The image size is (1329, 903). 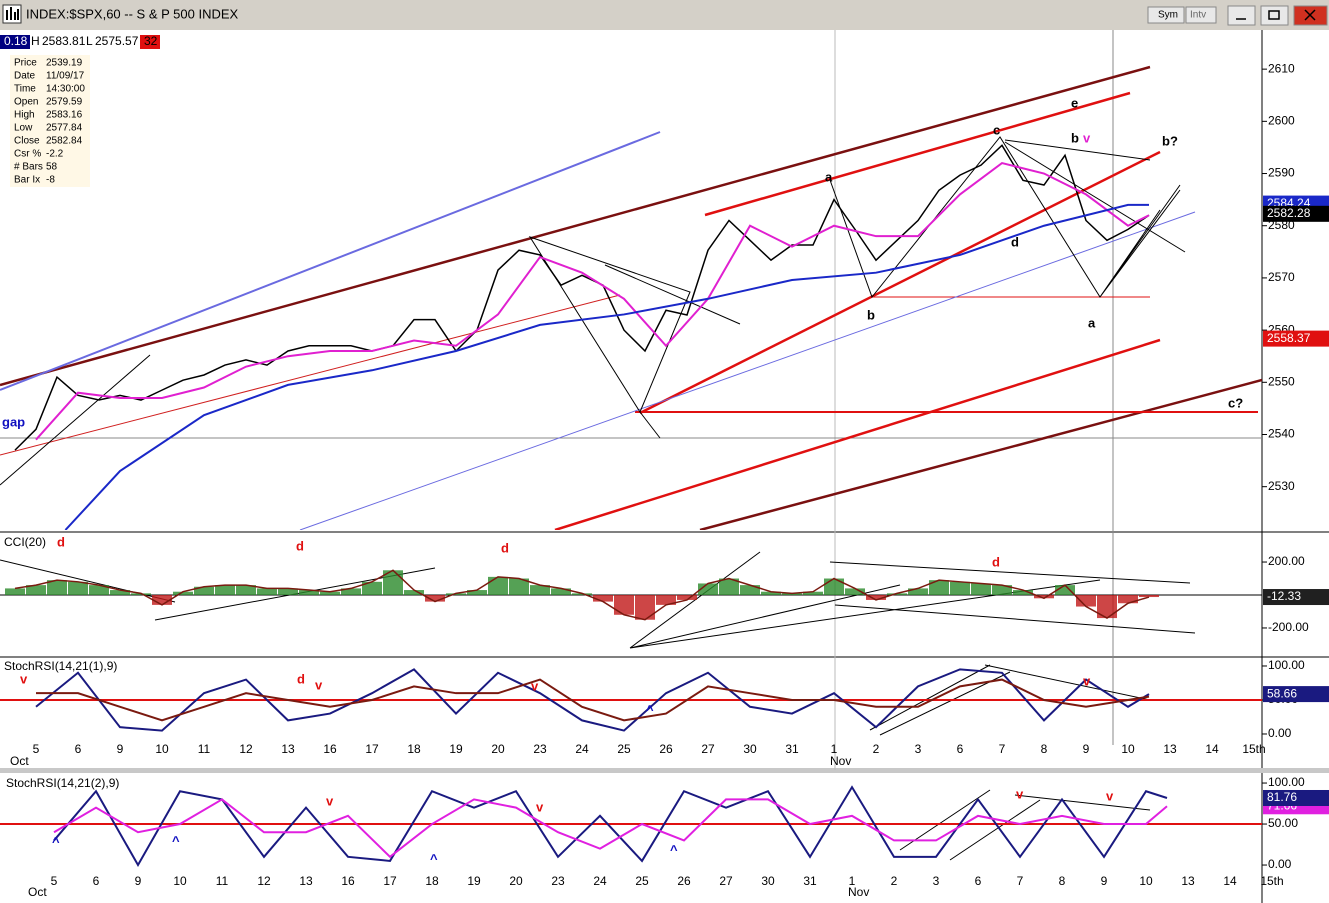 What do you see at coordinates (13, 421) in the screenshot?
I see `annotation: gap` at bounding box center [13, 421].